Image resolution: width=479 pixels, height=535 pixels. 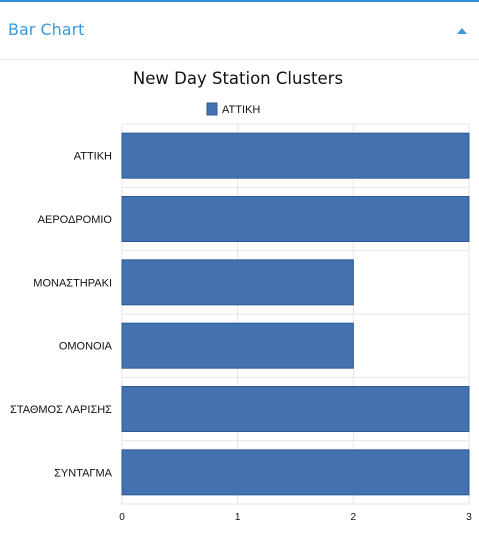 I want to click on category-label: ΟΜΟΝΟΙΑ, so click(x=86, y=347).